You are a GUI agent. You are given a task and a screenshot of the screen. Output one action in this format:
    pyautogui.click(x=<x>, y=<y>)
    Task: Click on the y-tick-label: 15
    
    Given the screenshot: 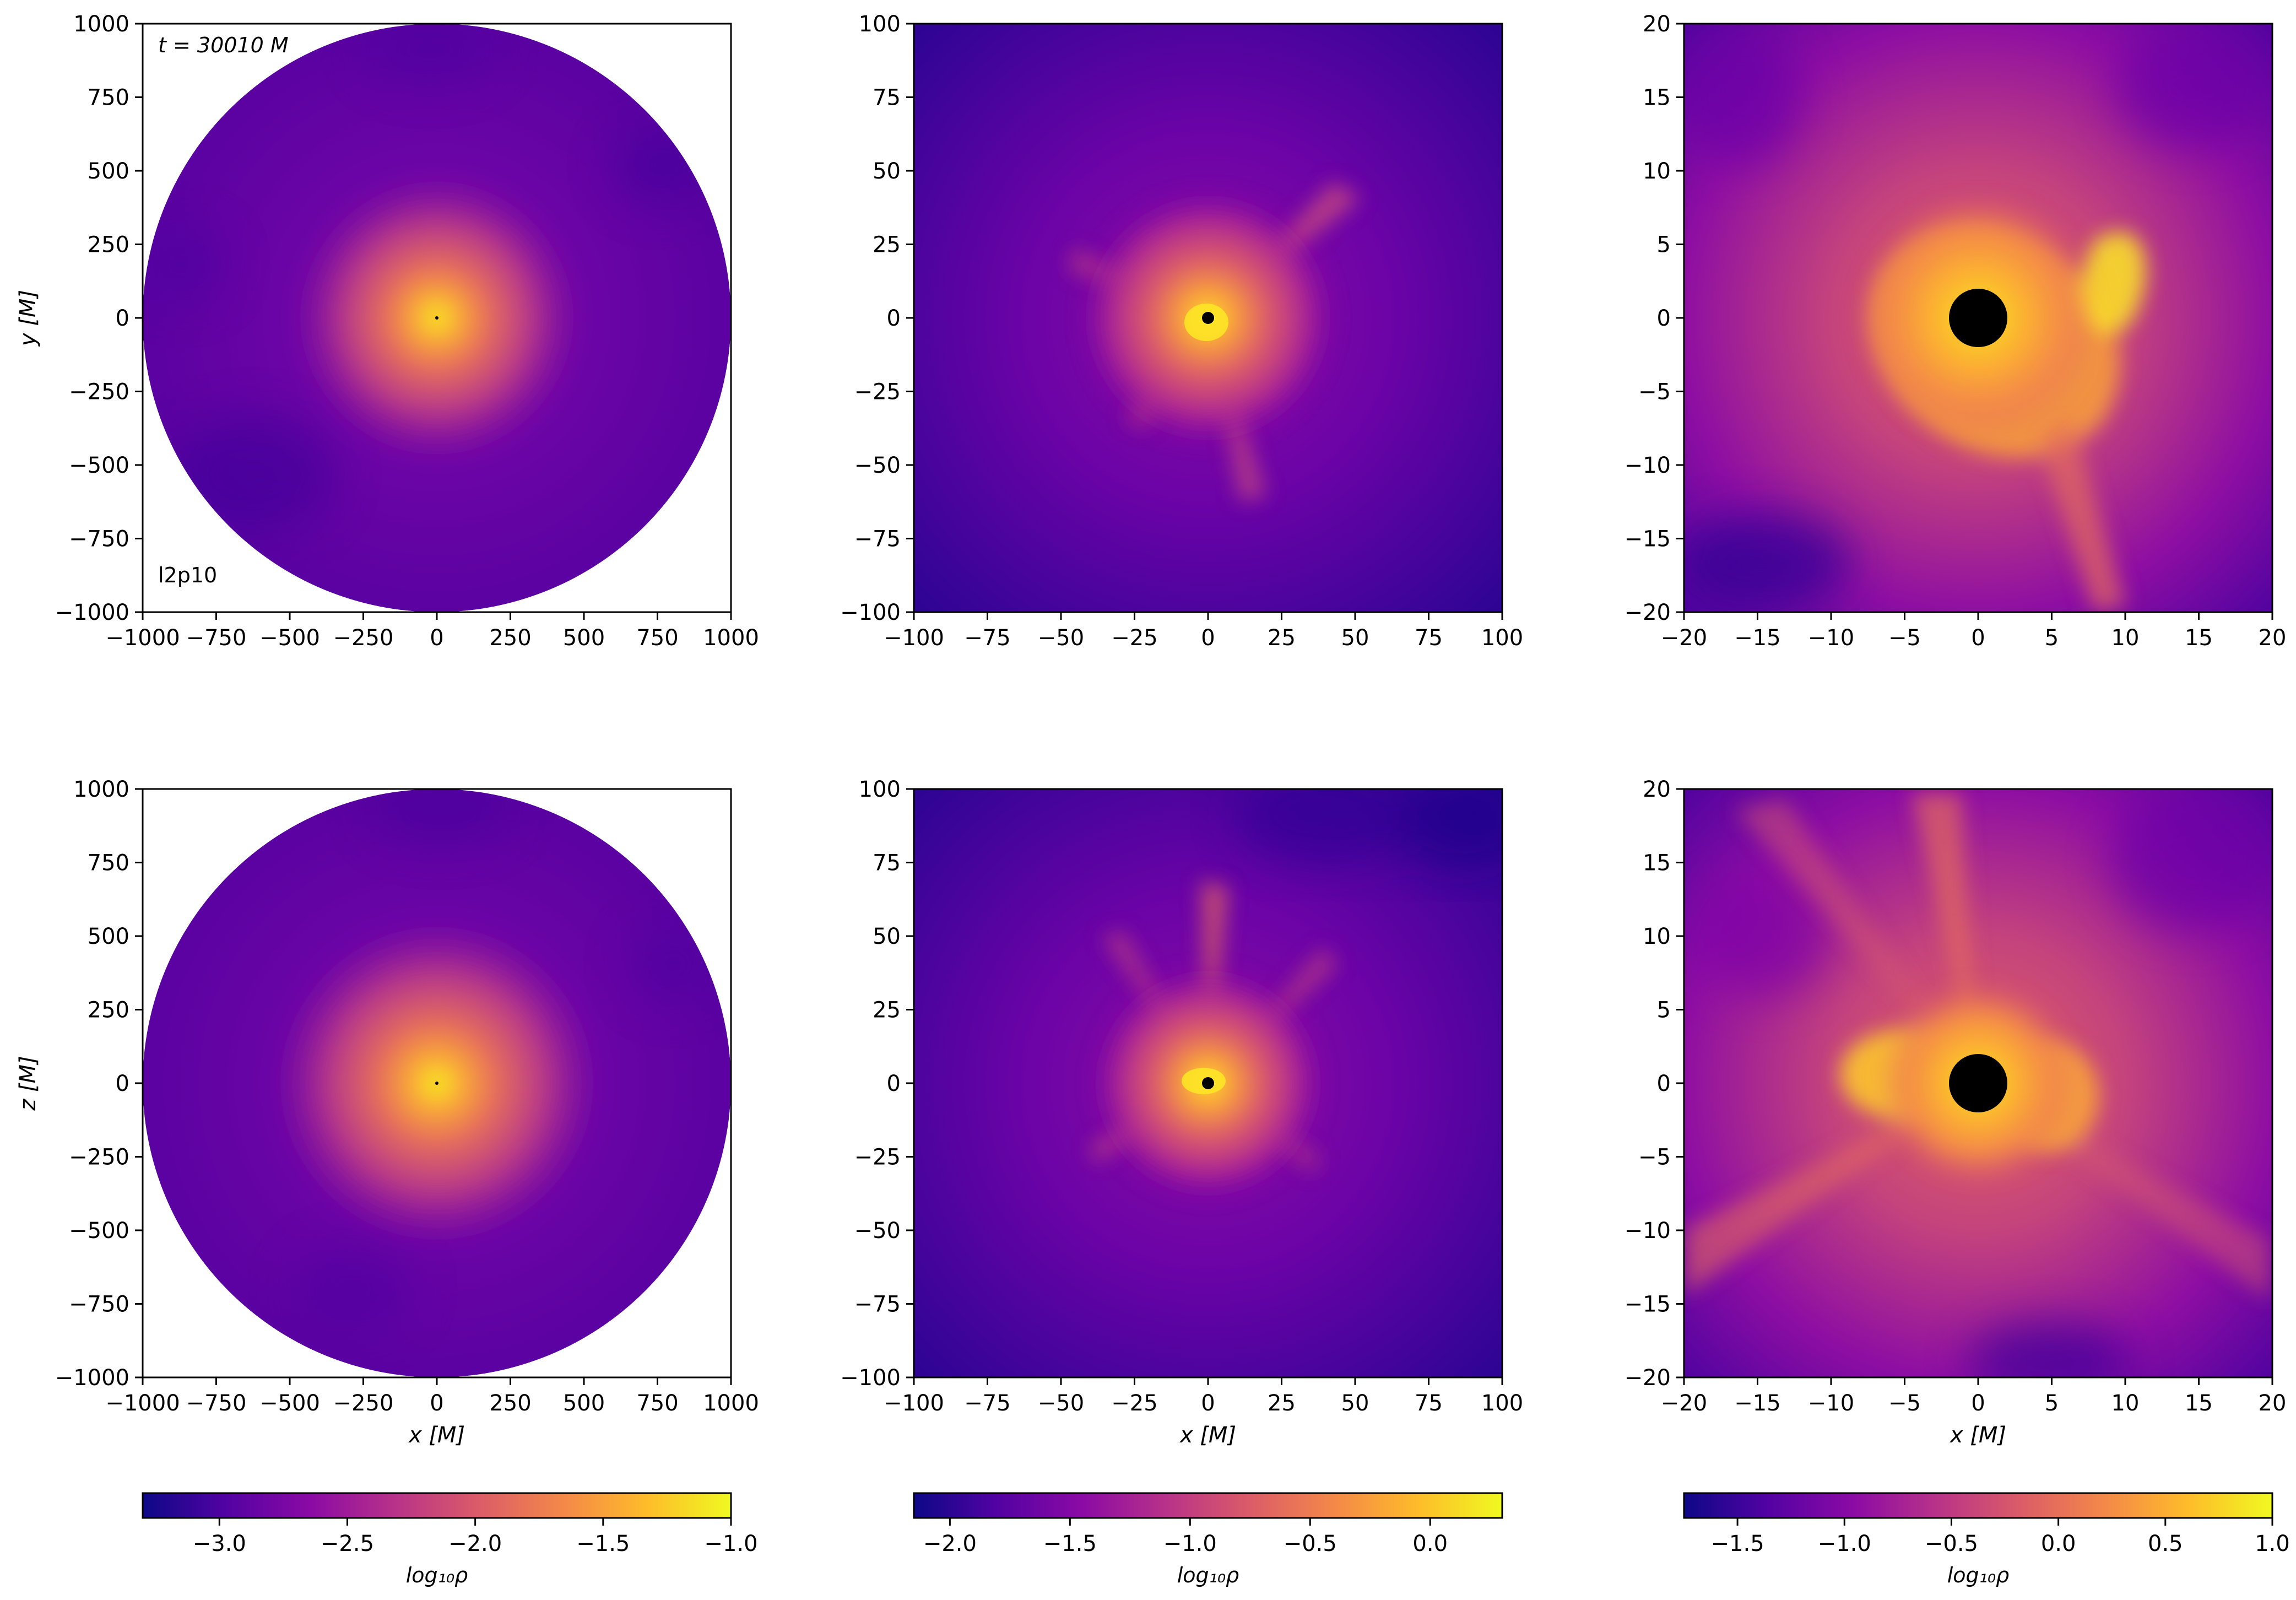 What is the action you would take?
    pyautogui.click(x=1657, y=863)
    